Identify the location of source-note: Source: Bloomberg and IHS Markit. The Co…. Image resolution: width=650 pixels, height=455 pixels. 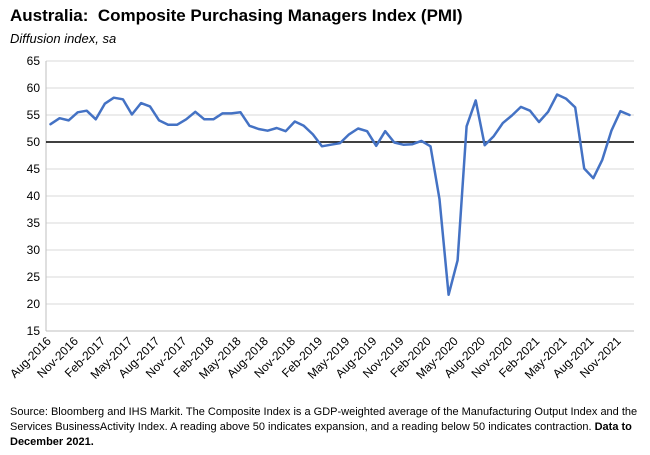
(325, 427).